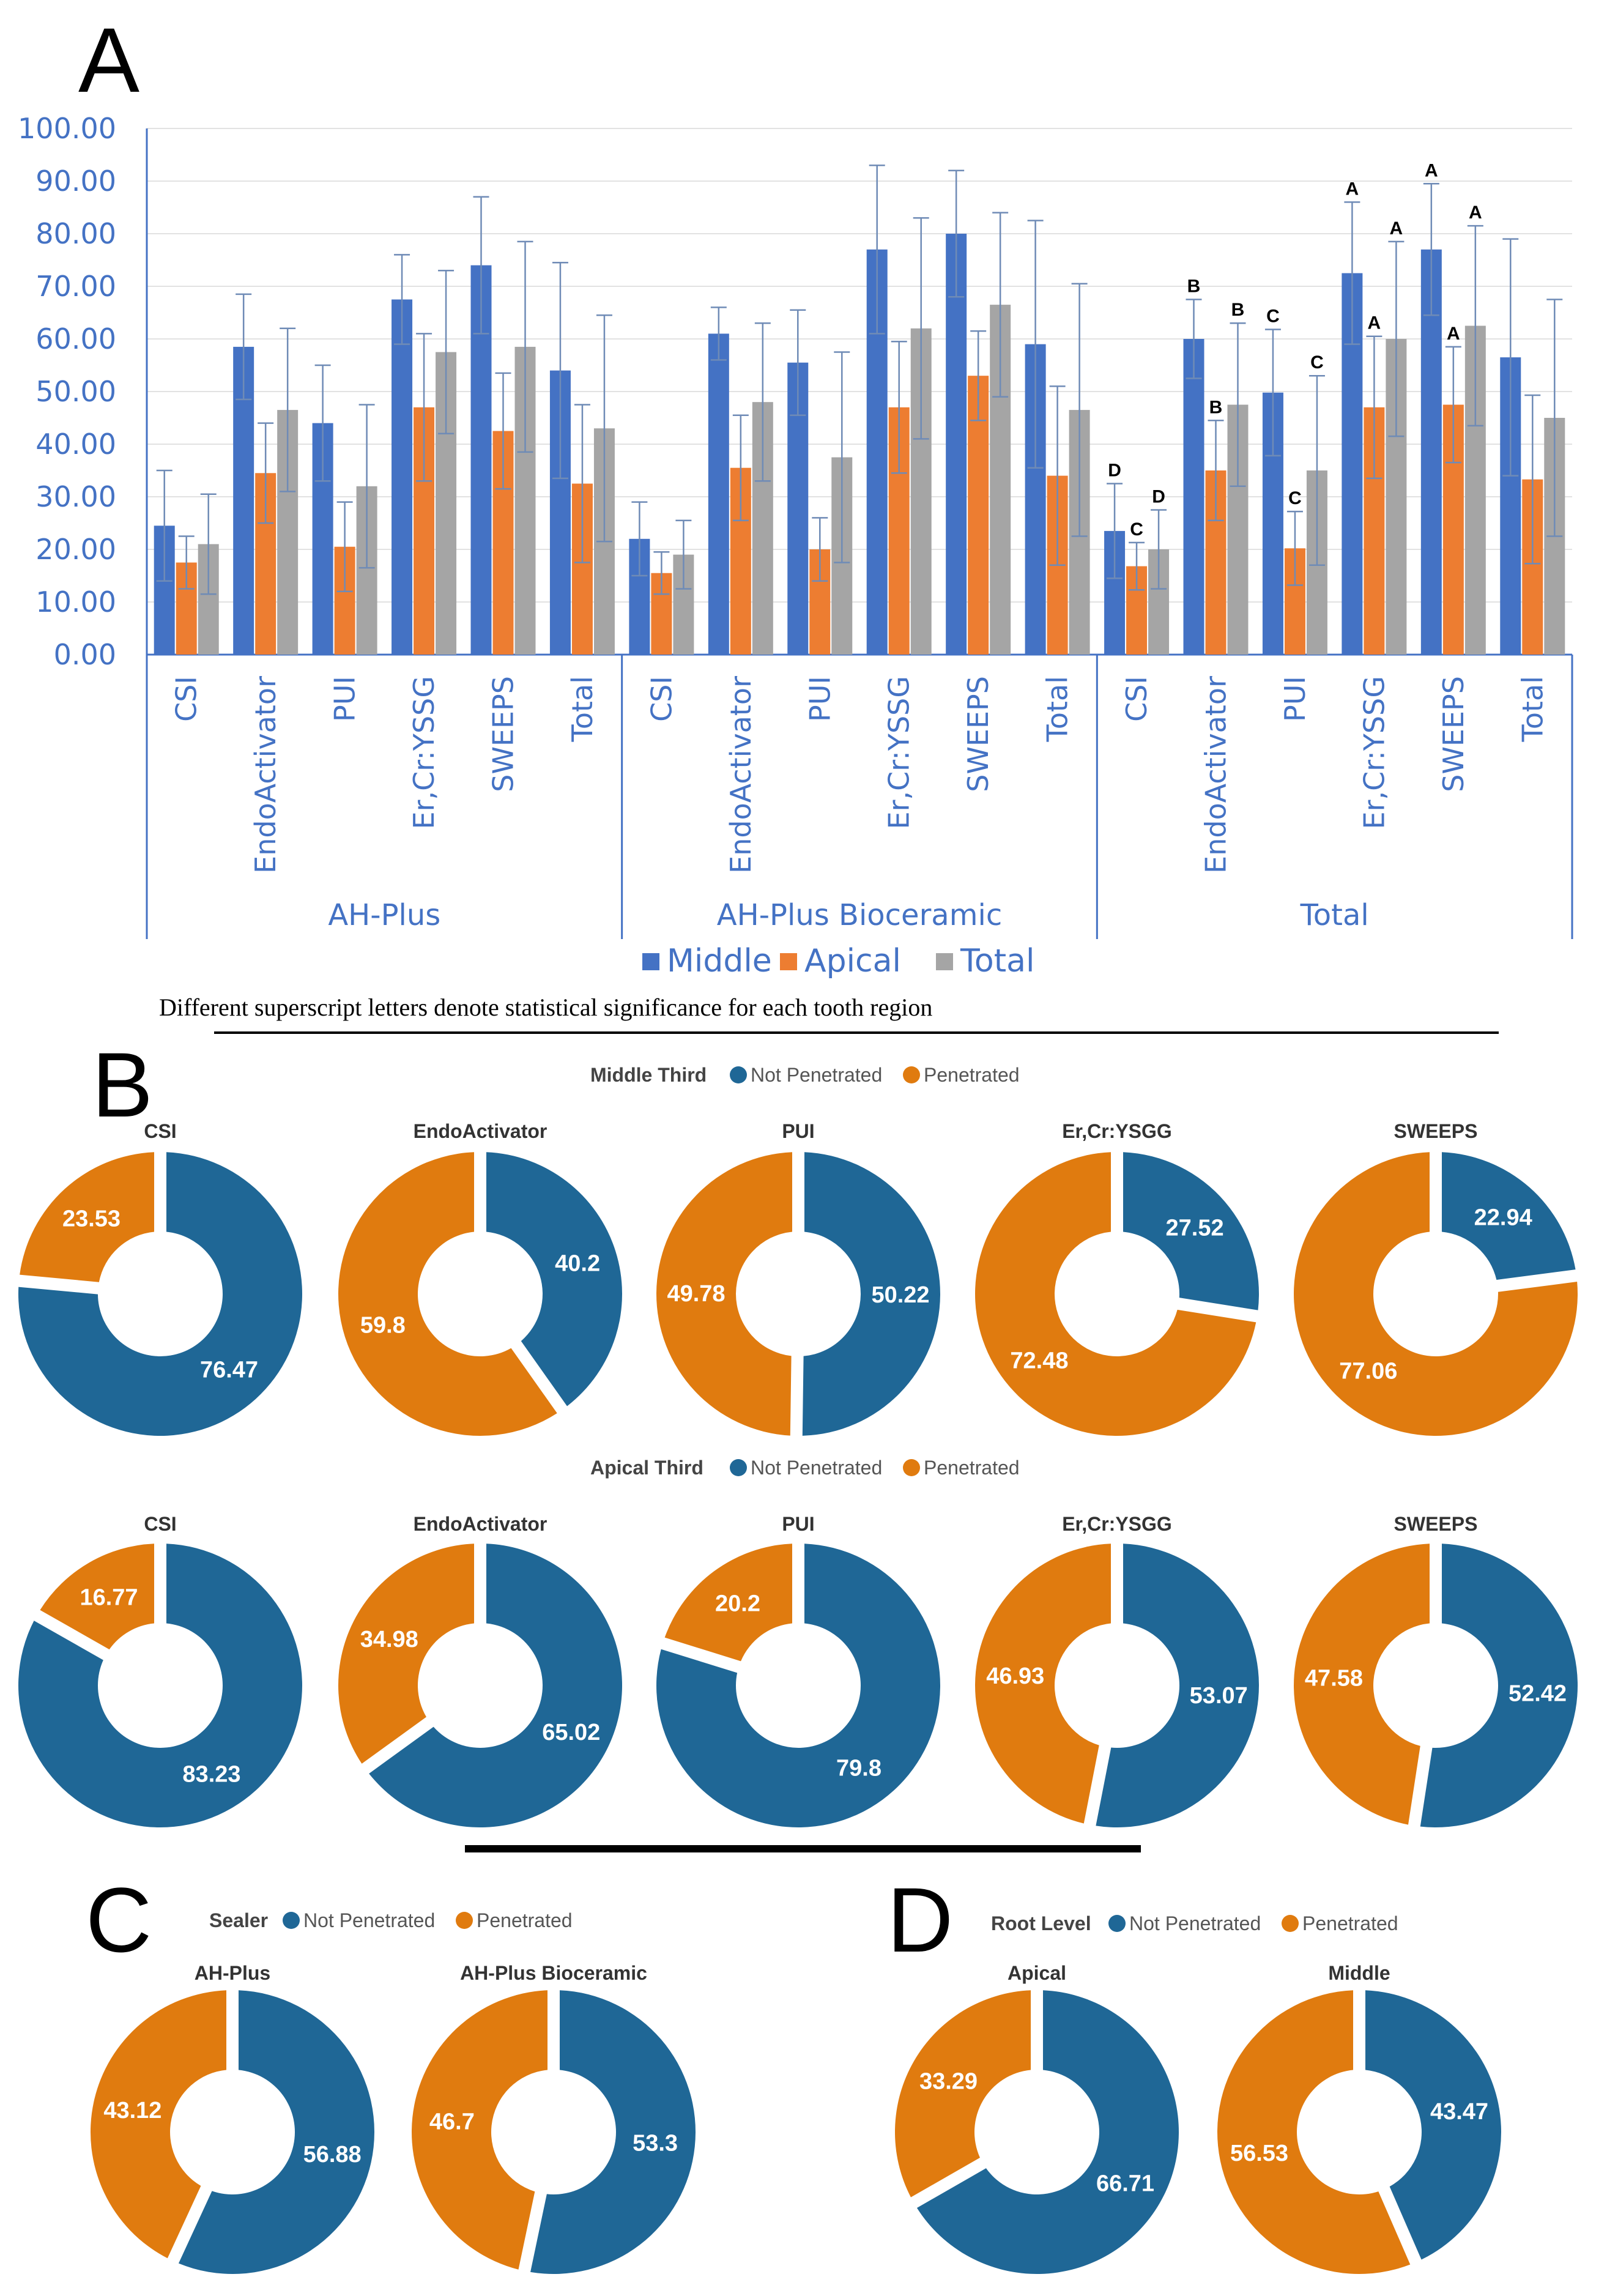 The width and height of the screenshot is (1607, 2296). What do you see at coordinates (1538, 1694) in the screenshot?
I see `donut-value-not-penetrated: 52.42` at bounding box center [1538, 1694].